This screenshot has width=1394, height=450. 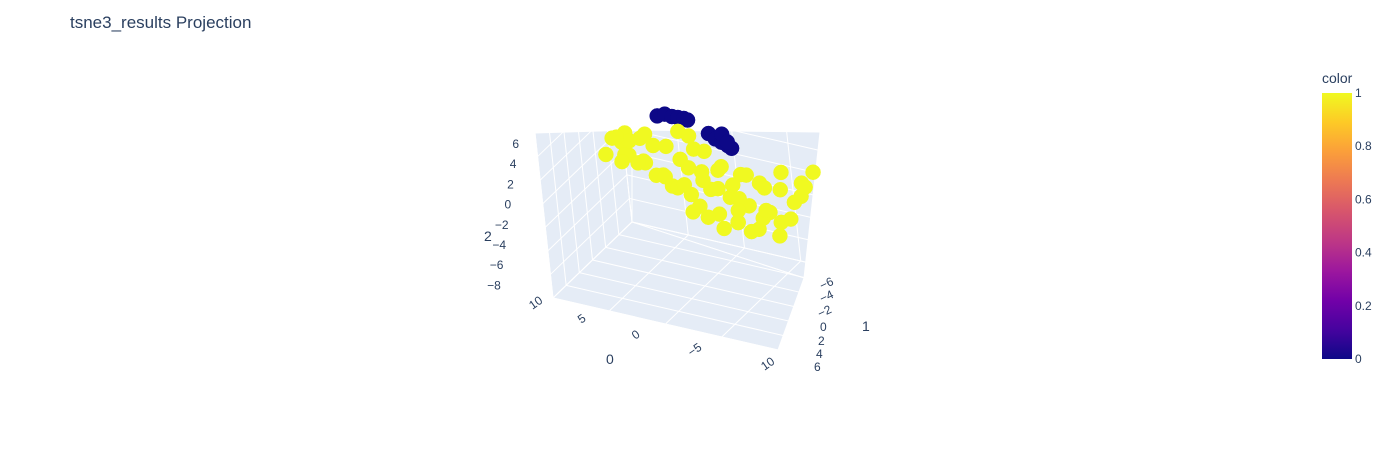 I want to click on colorbar-tick-label: 0.2, so click(x=1363, y=306).